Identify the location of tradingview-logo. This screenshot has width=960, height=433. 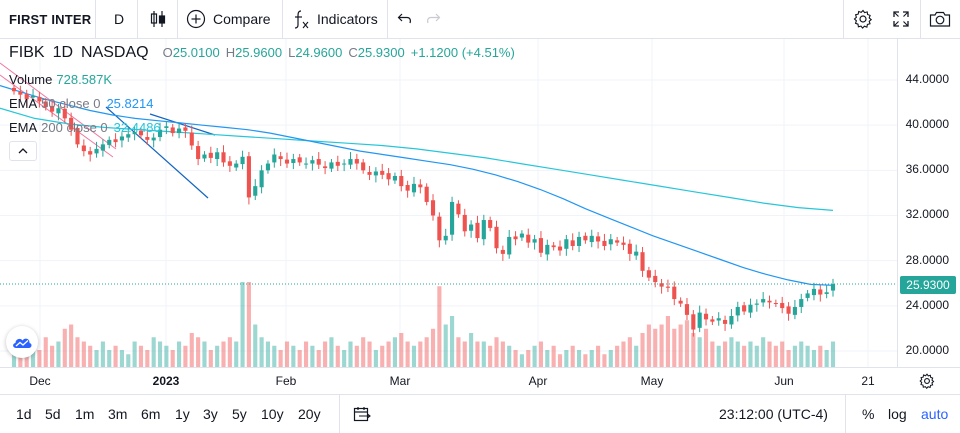
(22, 342).